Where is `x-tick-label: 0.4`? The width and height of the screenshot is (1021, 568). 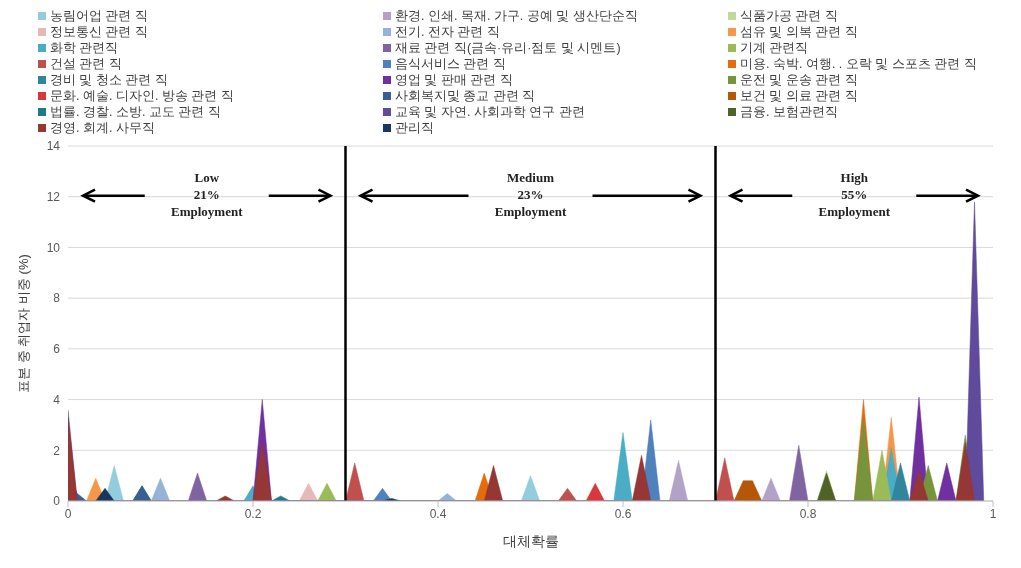
x-tick-label: 0.4 is located at coordinates (438, 513).